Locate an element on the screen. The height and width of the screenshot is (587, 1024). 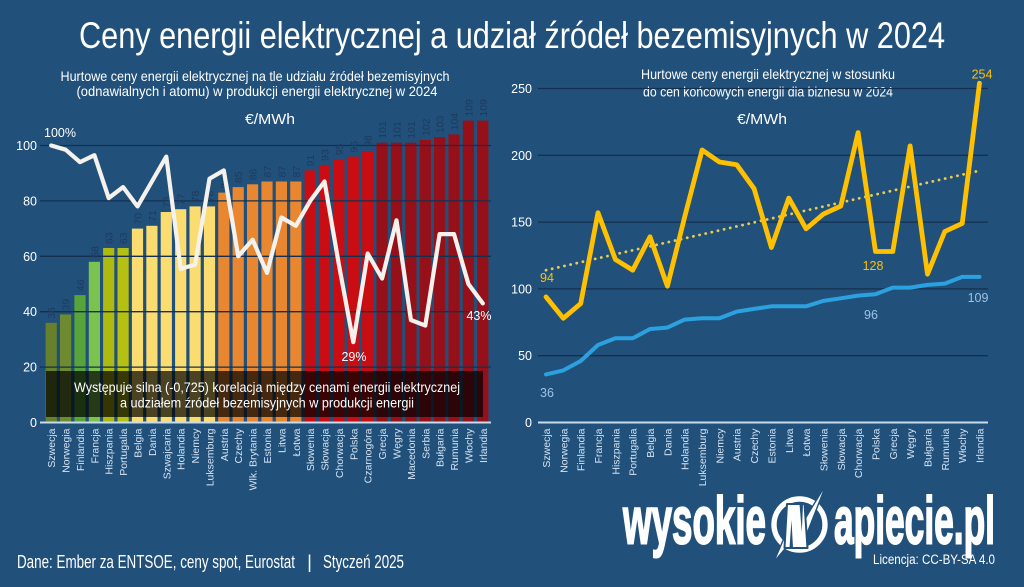
svg-text: 29% is located at coordinates (353, 357).